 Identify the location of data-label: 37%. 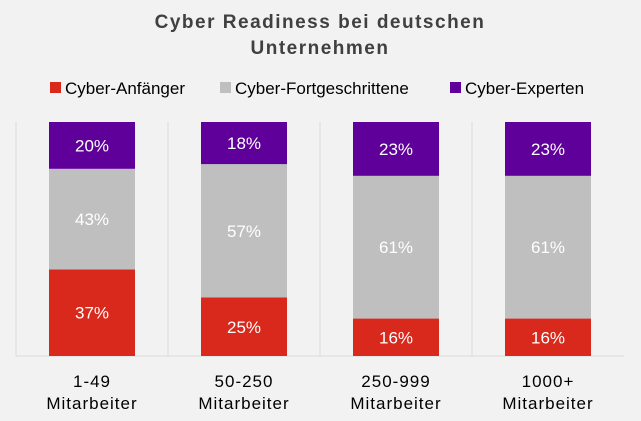
(92, 313).